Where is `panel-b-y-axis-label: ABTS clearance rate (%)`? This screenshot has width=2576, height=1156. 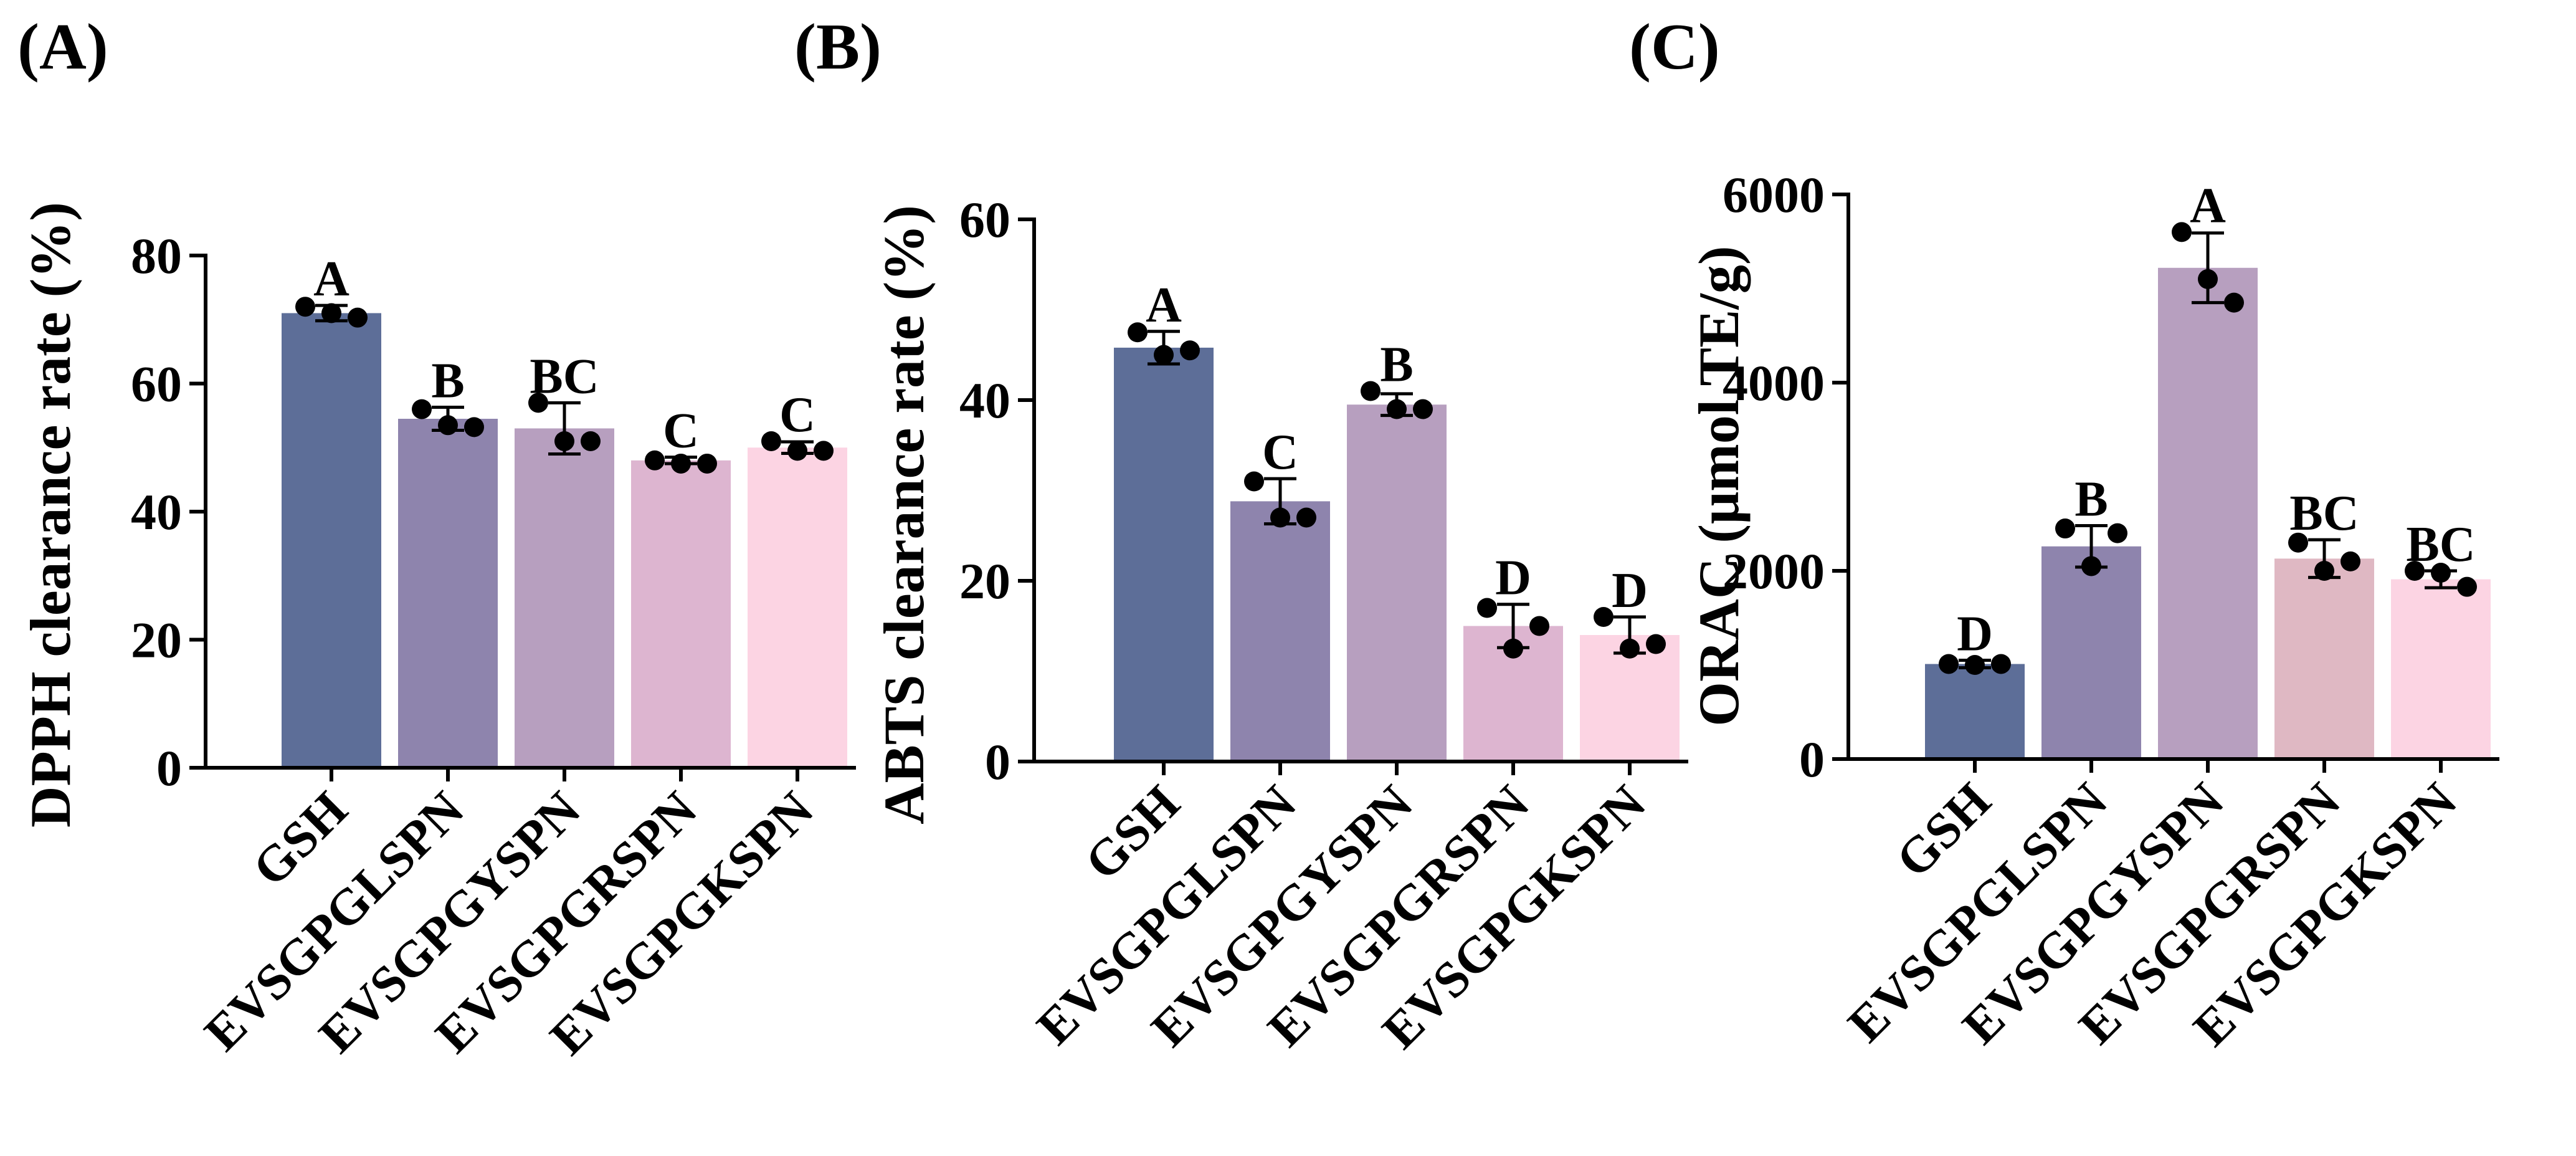 panel-b-y-axis-label: ABTS clearance rate (%) is located at coordinates (904, 514).